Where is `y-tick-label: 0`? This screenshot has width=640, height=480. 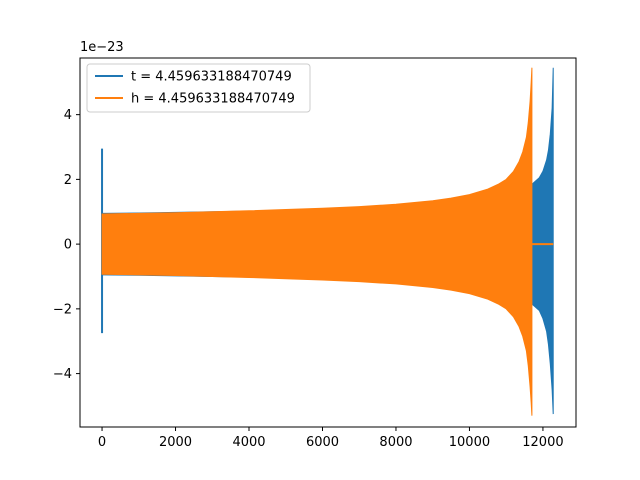 y-tick-label: 0 is located at coordinates (68, 245).